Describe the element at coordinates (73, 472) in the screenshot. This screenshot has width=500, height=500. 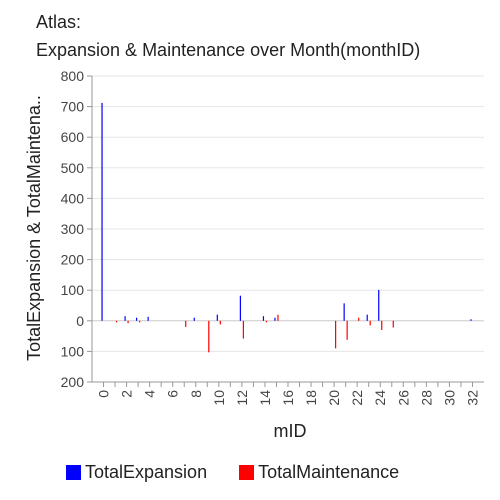
I see `legend-swatch-expansion` at that location.